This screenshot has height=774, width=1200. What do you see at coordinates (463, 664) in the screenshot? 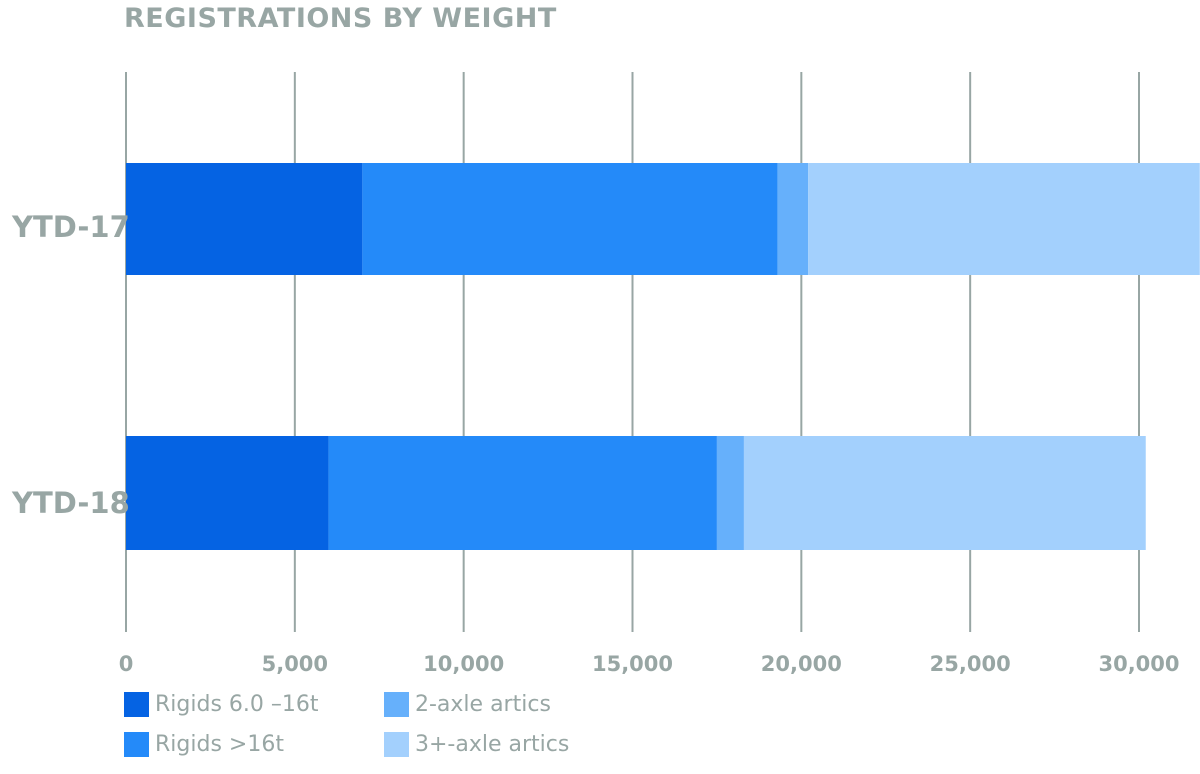
I see `x-tick-label-2: 10,000` at bounding box center [463, 664].